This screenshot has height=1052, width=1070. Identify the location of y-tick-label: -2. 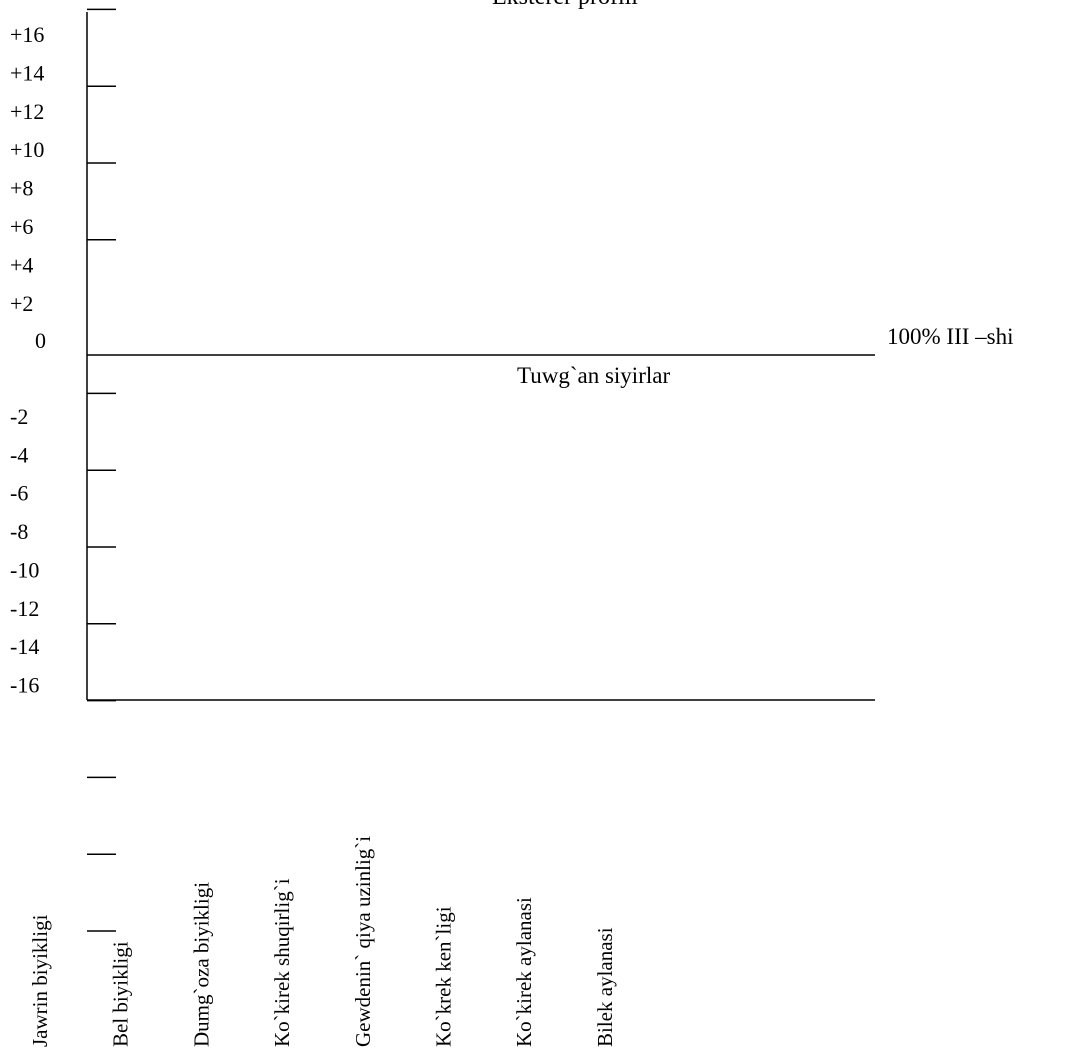
(19, 416).